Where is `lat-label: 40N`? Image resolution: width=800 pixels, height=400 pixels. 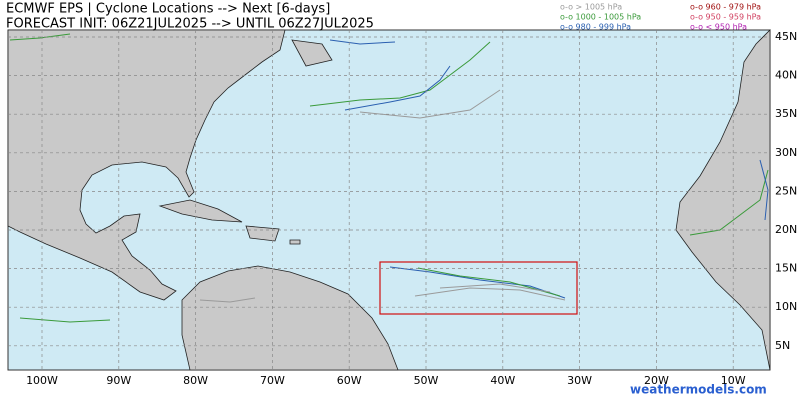 lat-label: 40N is located at coordinates (786, 75).